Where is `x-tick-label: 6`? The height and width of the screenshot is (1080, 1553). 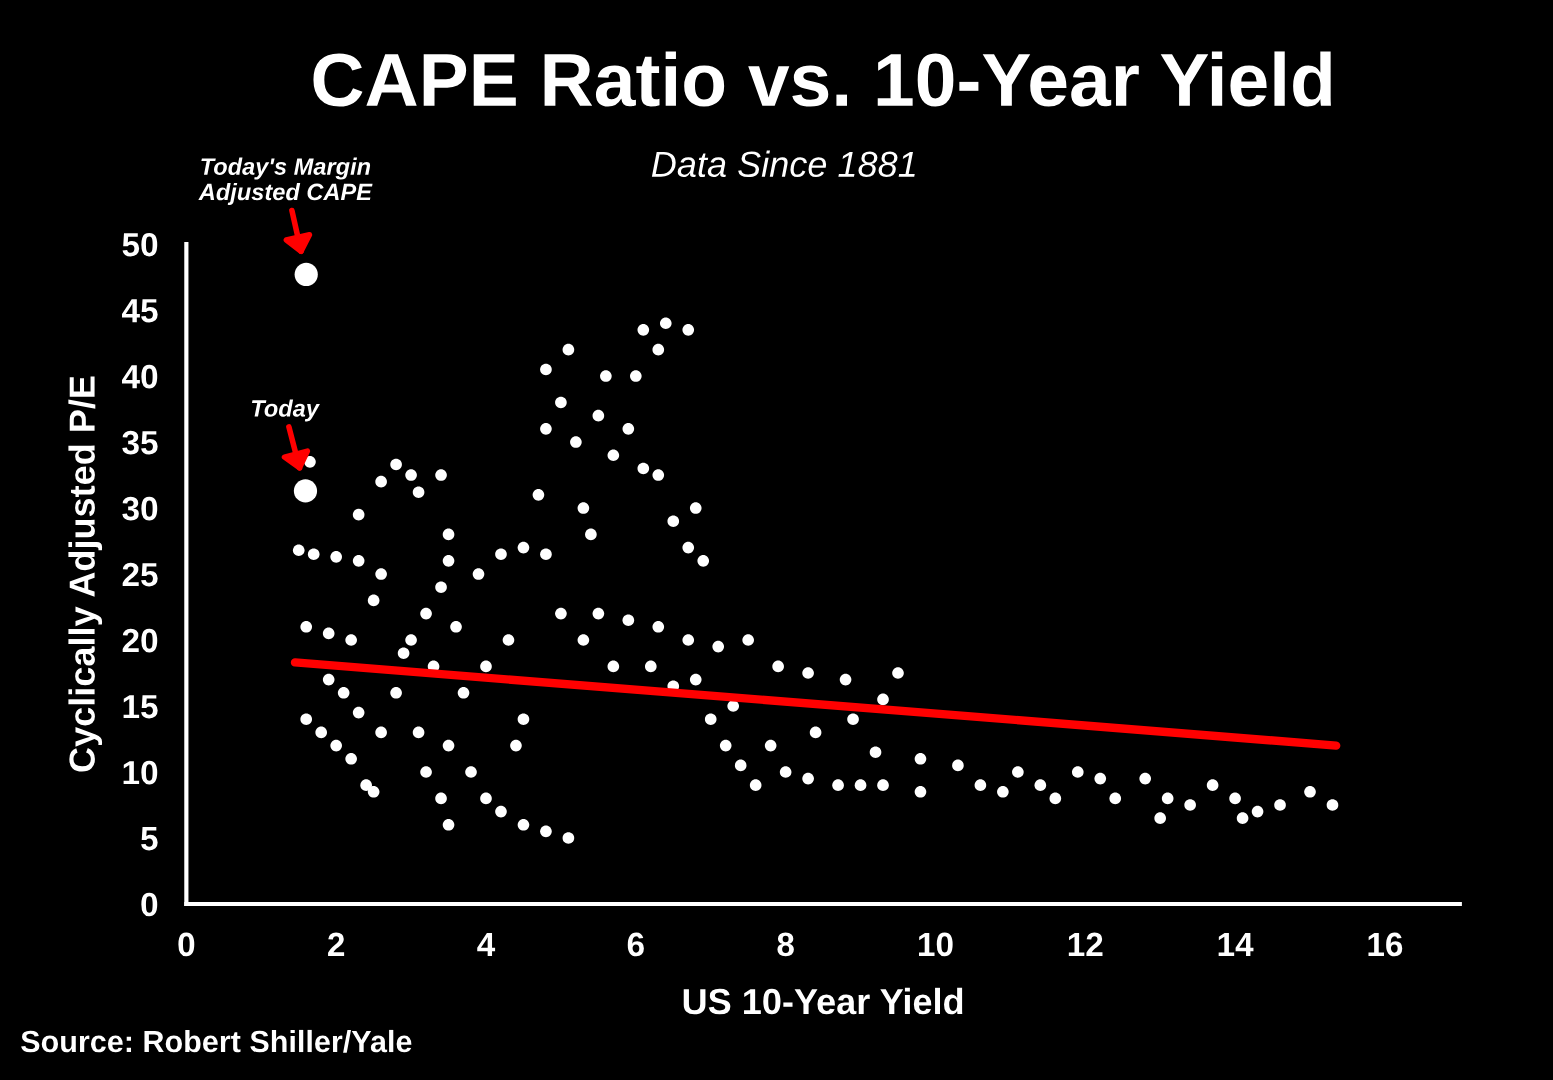 x-tick-label: 6 is located at coordinates (635, 944).